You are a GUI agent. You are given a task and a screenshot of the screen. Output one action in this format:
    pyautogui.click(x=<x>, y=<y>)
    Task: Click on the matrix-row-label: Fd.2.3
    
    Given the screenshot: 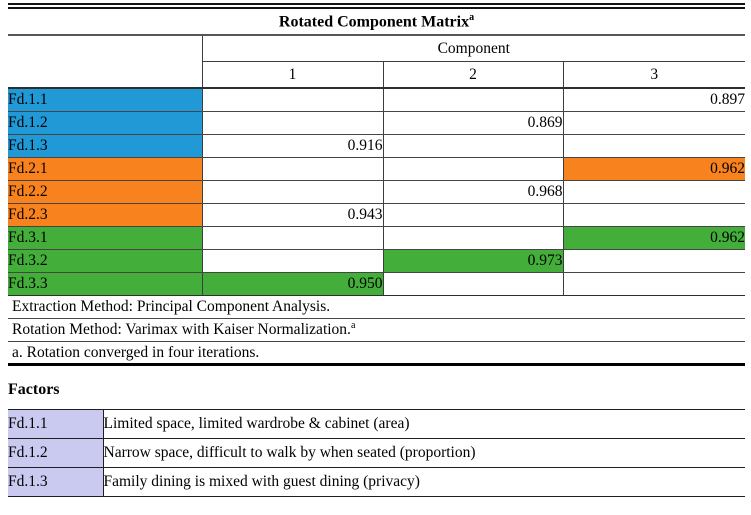 What is the action you would take?
    pyautogui.click(x=105, y=215)
    